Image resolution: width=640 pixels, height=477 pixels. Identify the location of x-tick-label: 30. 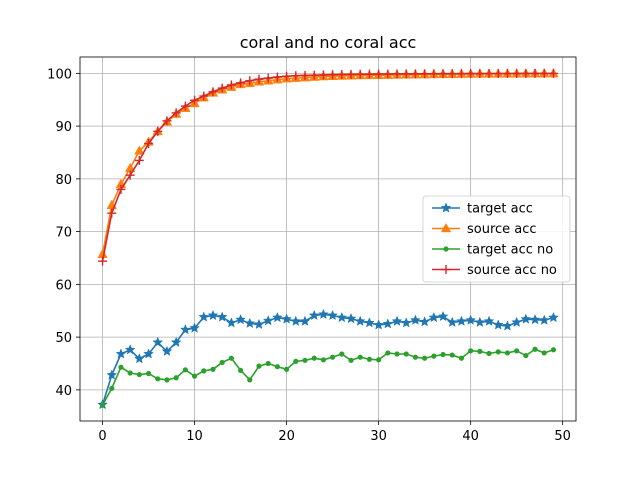
(378, 436).